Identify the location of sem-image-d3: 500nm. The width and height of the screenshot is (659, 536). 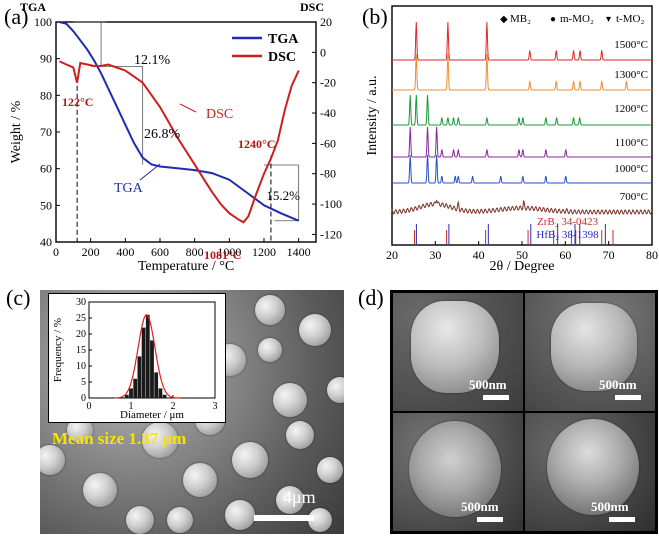
(458, 472).